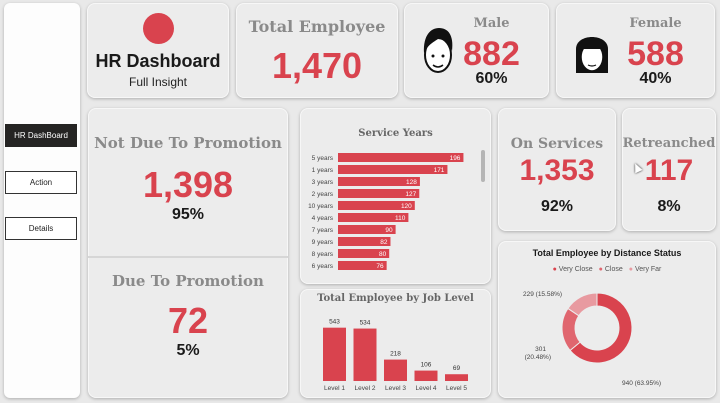 This screenshot has width=720, height=403. Describe the element at coordinates (400, 218) in the screenshot. I see `service-years-data-label: 110` at that location.